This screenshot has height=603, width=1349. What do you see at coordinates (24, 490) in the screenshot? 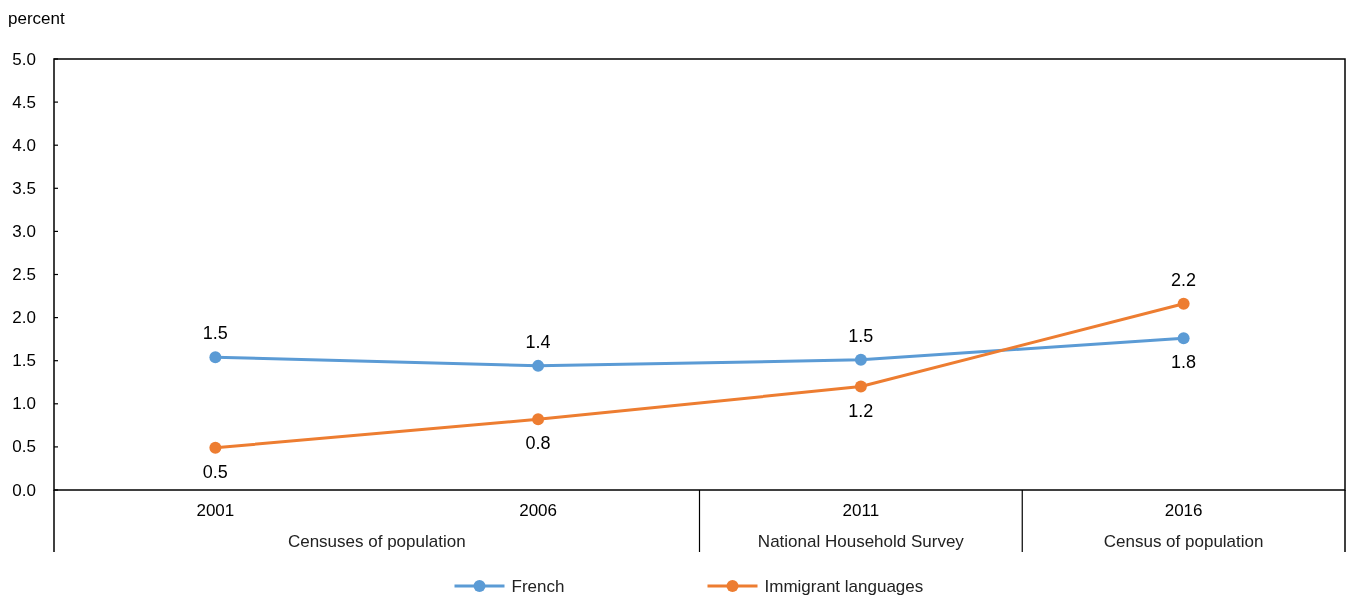
I see `y-tick-label: 0.0` at bounding box center [24, 490].